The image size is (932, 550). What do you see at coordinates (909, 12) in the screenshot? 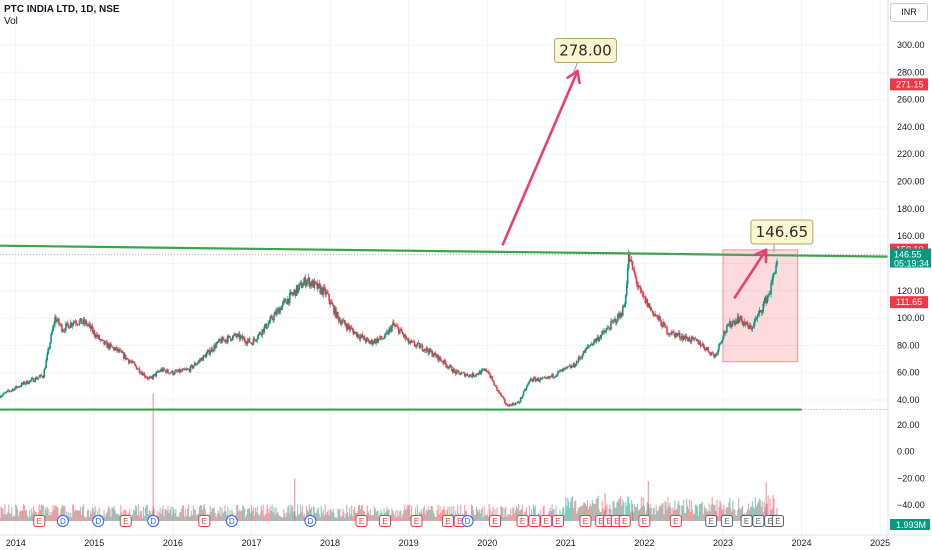
I see `currency-button: INR` at bounding box center [909, 12].